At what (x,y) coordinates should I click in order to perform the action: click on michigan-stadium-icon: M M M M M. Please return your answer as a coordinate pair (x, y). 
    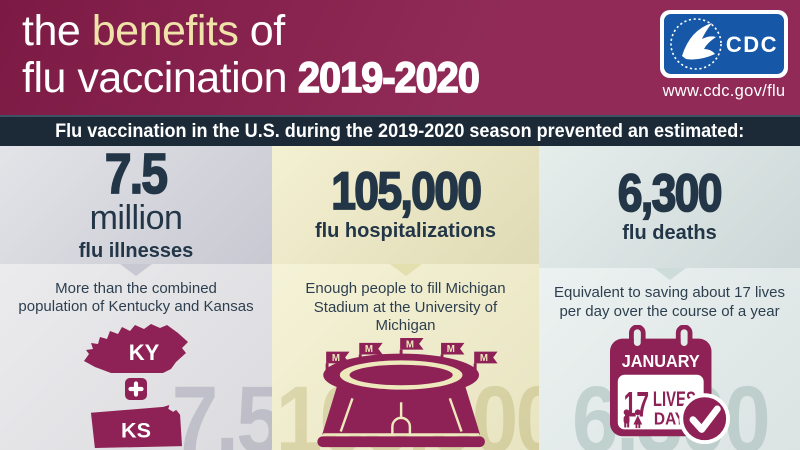
    Looking at the image, I should click on (407, 393).